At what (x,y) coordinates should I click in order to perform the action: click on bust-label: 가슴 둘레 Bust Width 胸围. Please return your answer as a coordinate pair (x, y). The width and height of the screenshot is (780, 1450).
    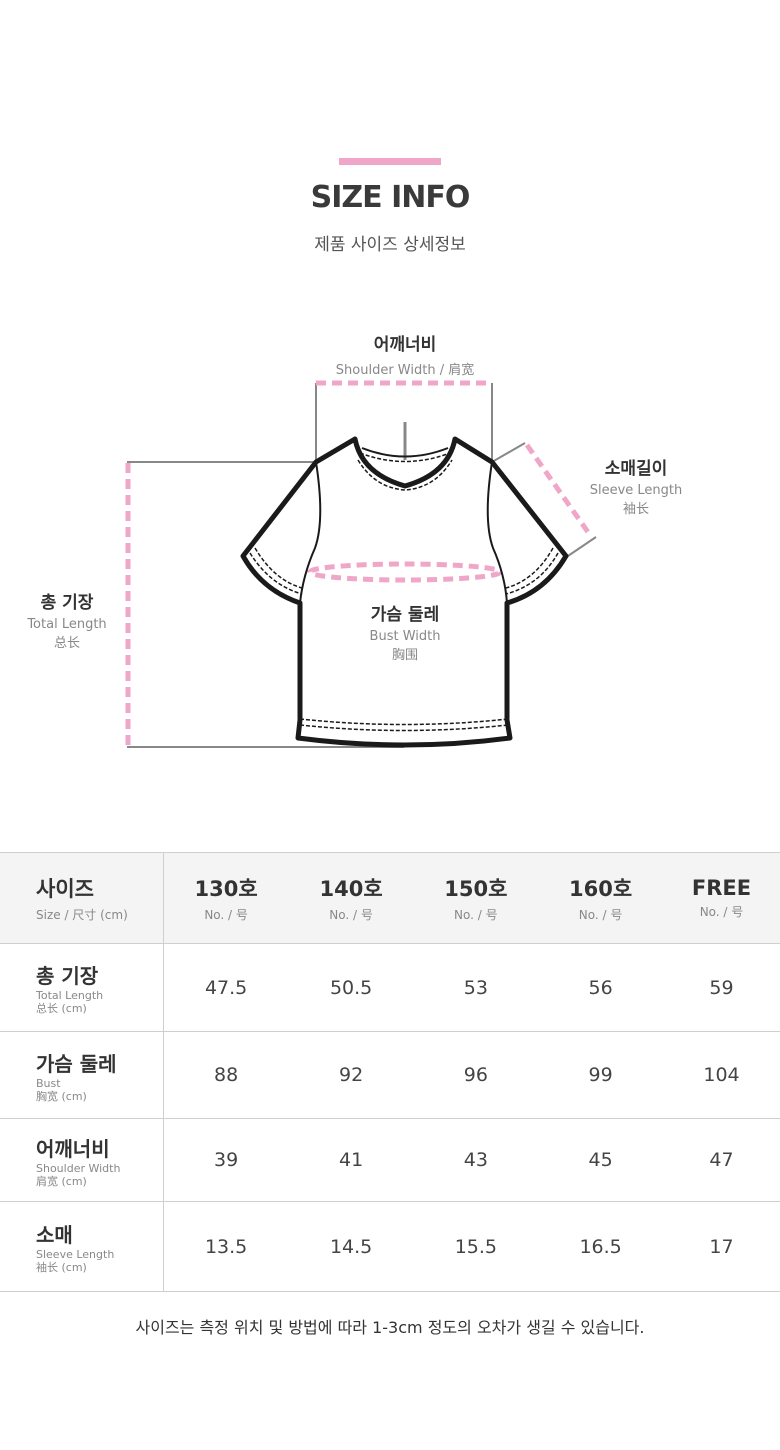
    Looking at the image, I should click on (405, 631).